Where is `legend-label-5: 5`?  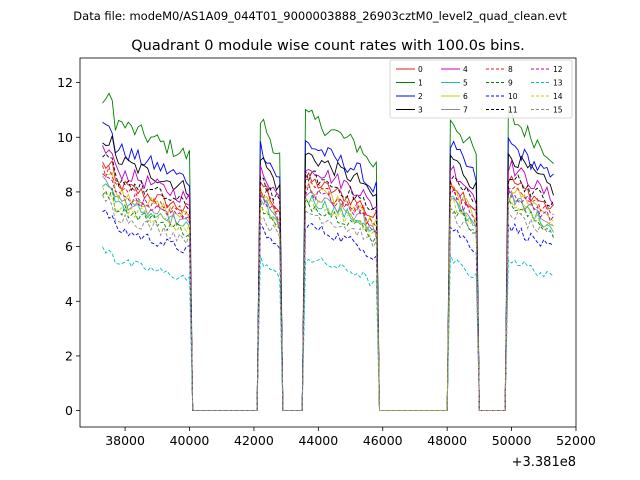 legend-label-5: 5 is located at coordinates (465, 83).